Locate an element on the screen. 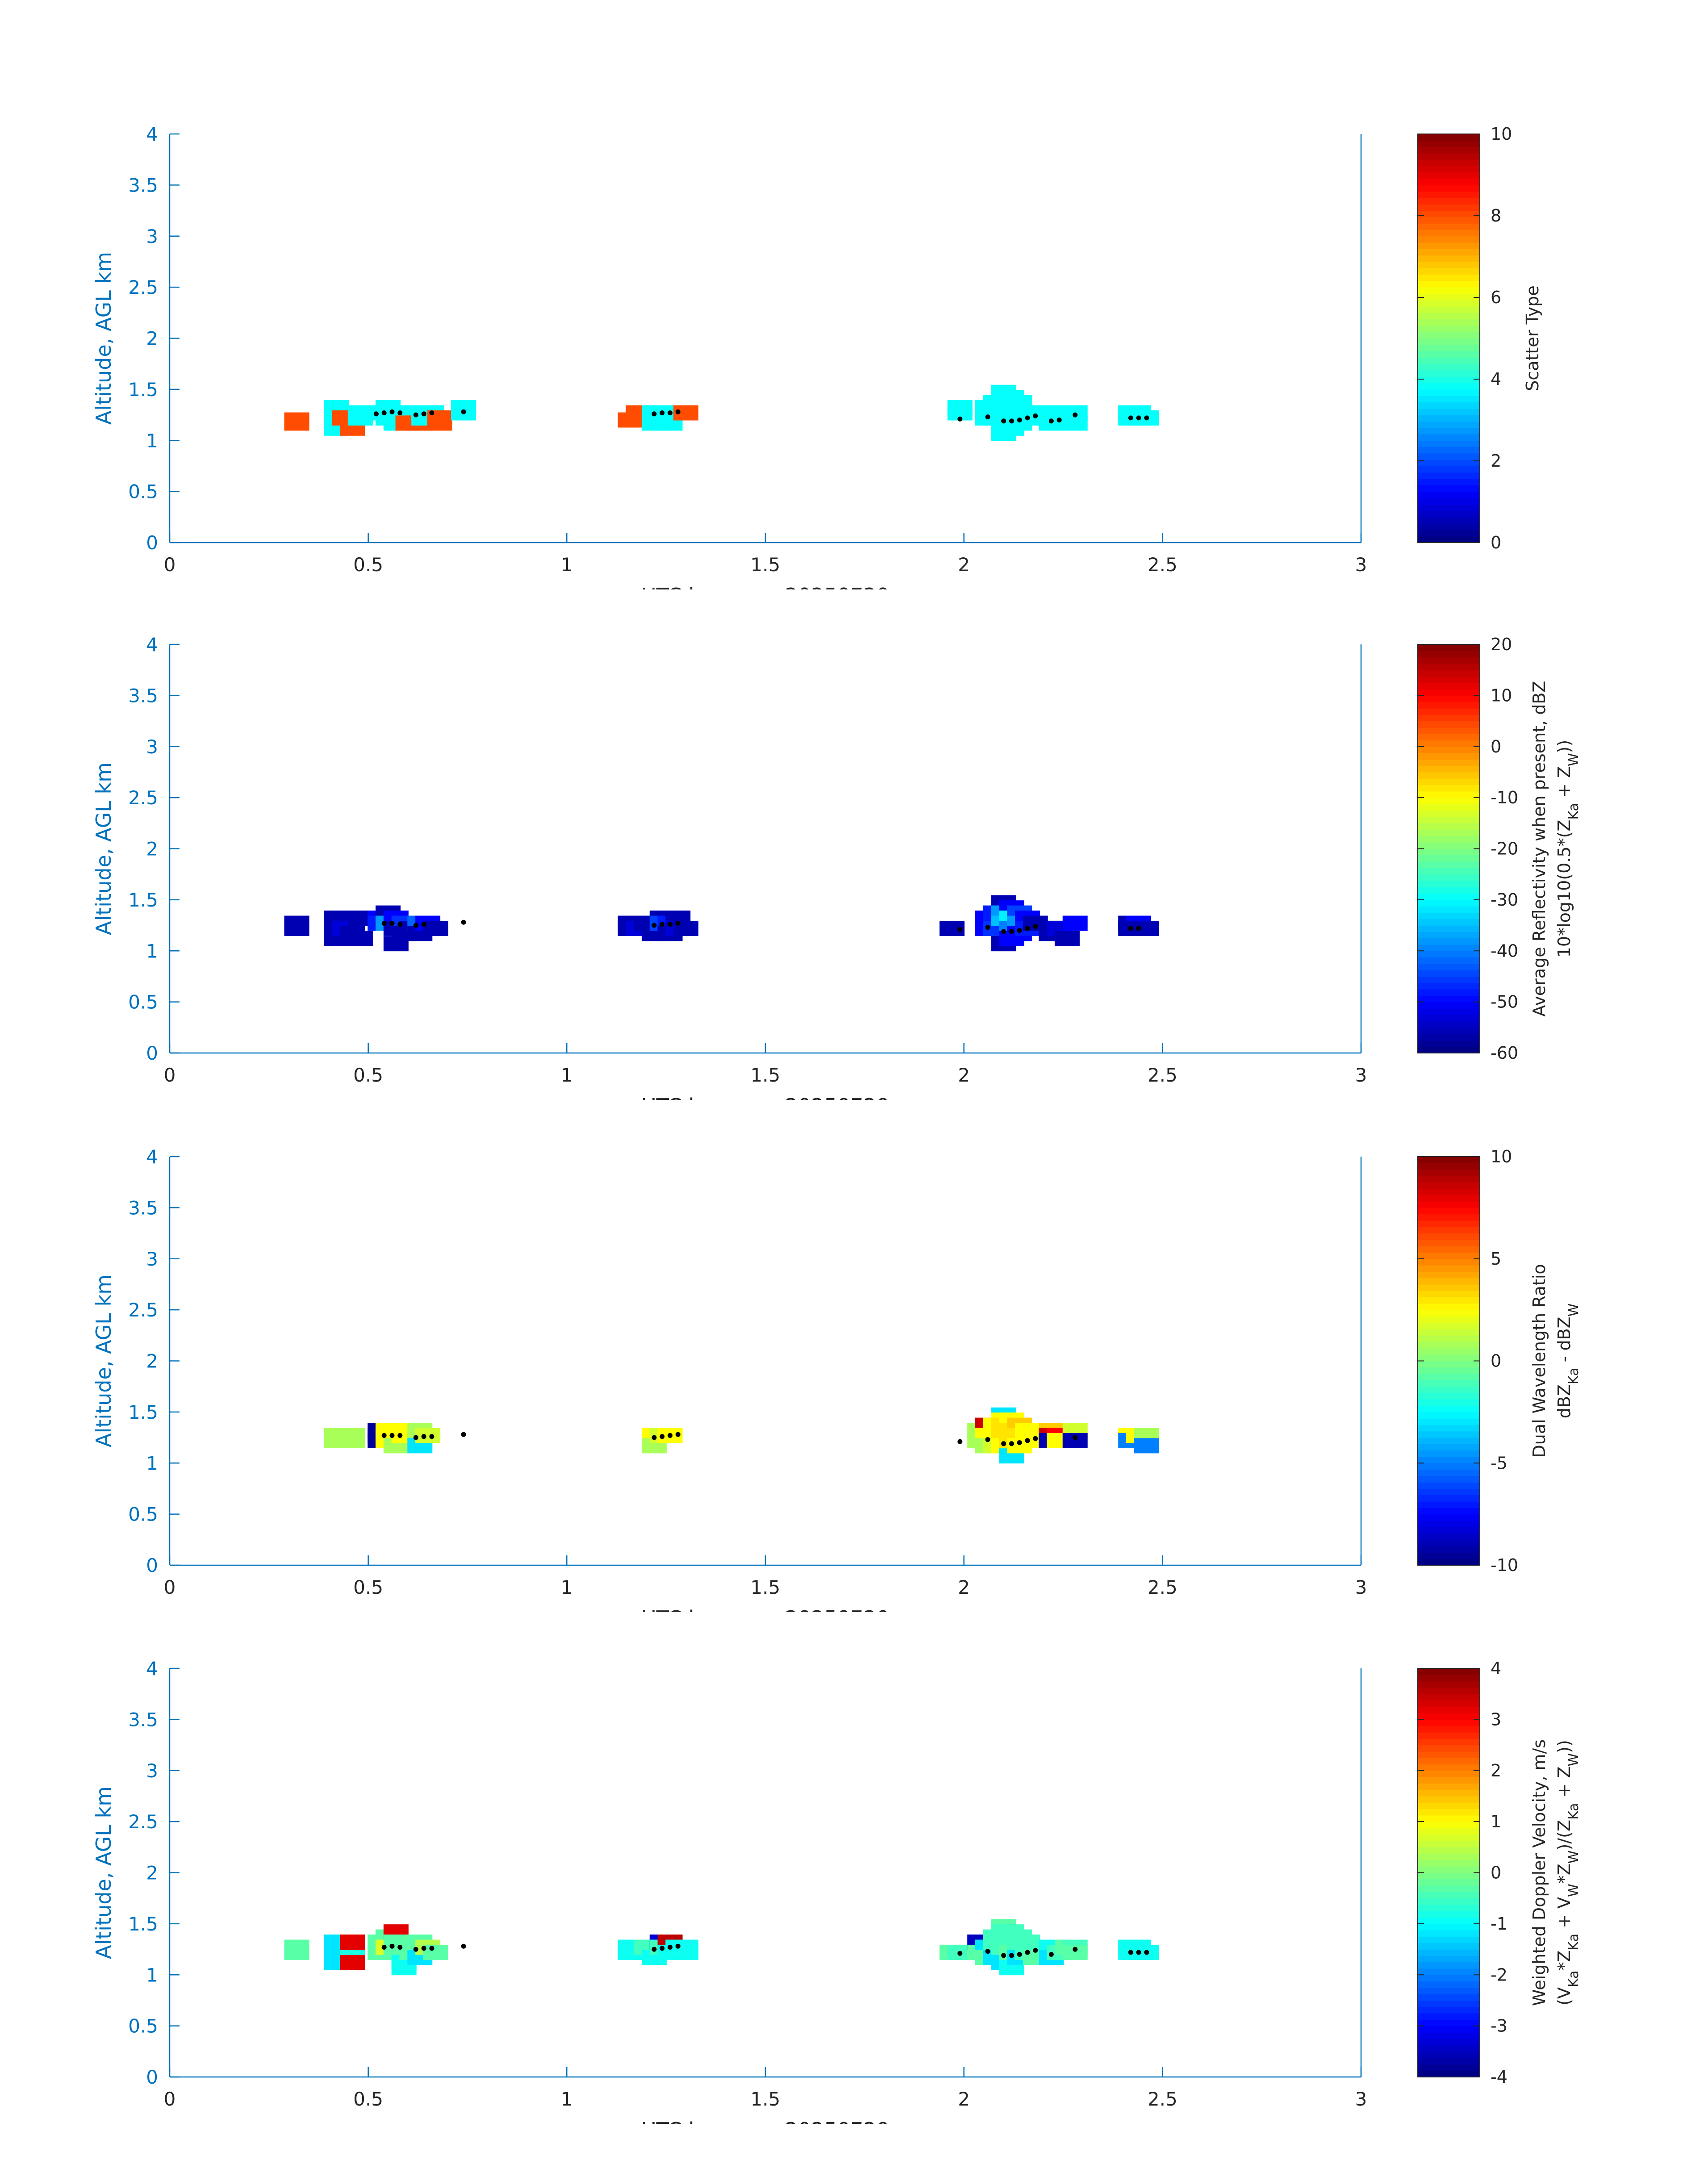  colorbar-label: dBZKa - dBZW is located at coordinates (1568, 1361).